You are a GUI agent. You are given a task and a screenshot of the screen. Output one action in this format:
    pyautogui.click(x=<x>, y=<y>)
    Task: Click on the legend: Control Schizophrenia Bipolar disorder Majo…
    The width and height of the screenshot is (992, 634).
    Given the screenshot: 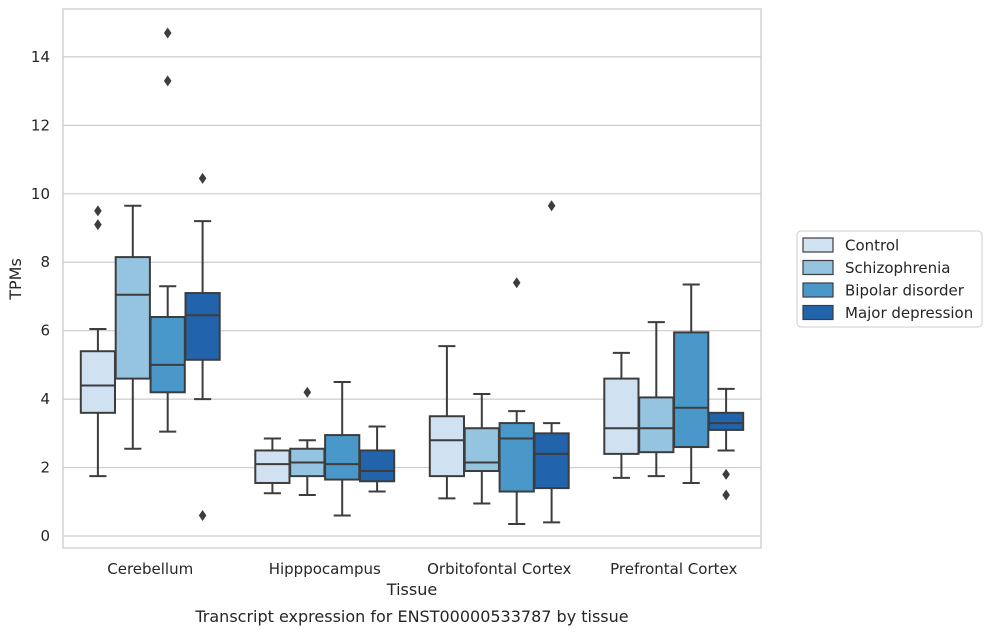 What is the action you would take?
    pyautogui.click(x=889, y=279)
    